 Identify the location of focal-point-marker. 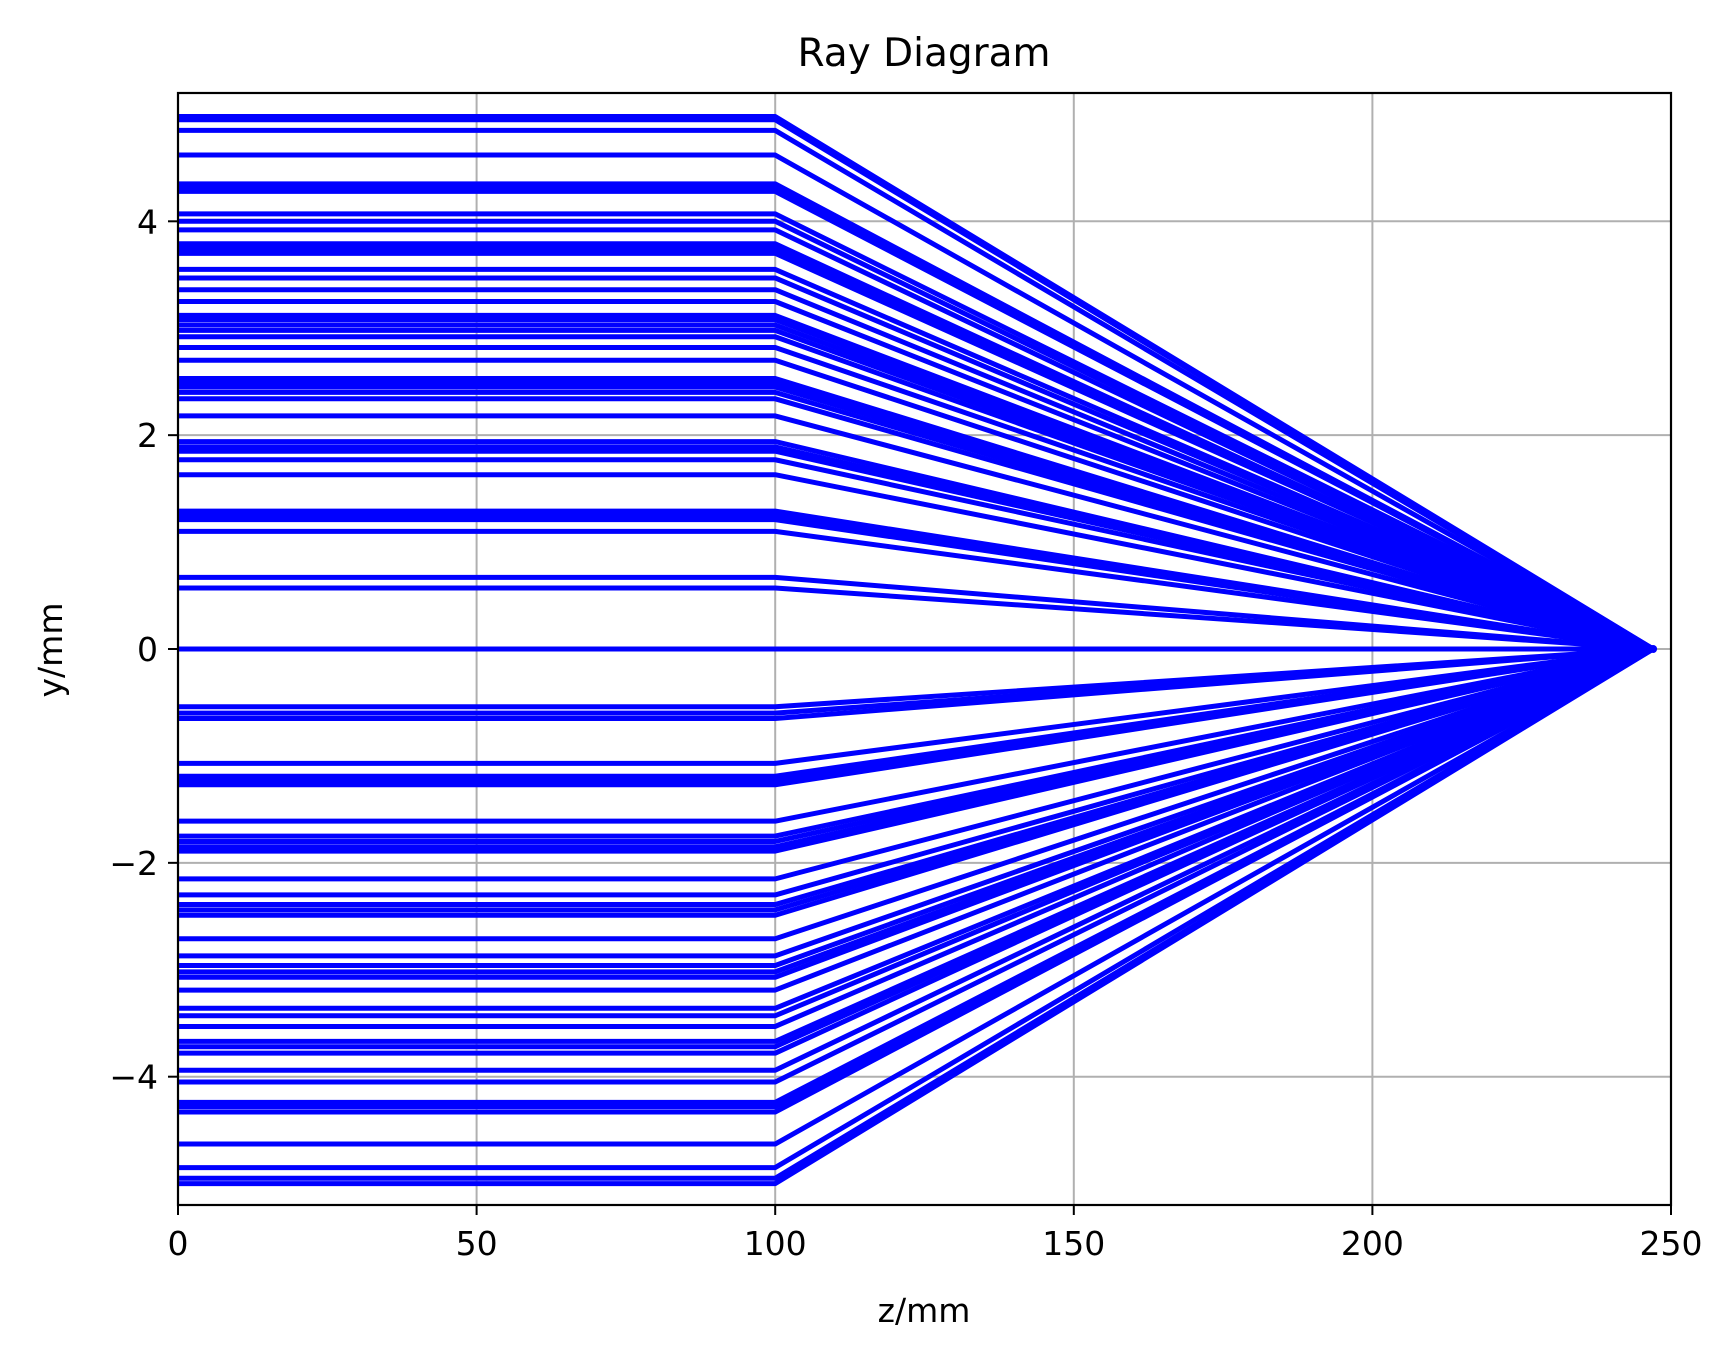
(1653, 649).